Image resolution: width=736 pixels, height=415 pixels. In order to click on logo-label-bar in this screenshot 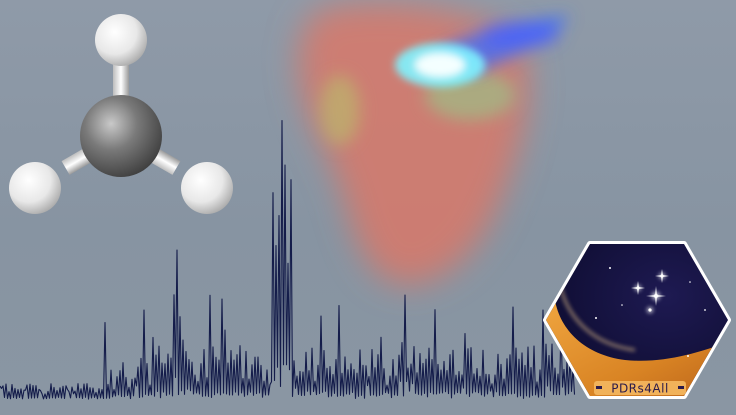, I will do `click(640, 388)`.